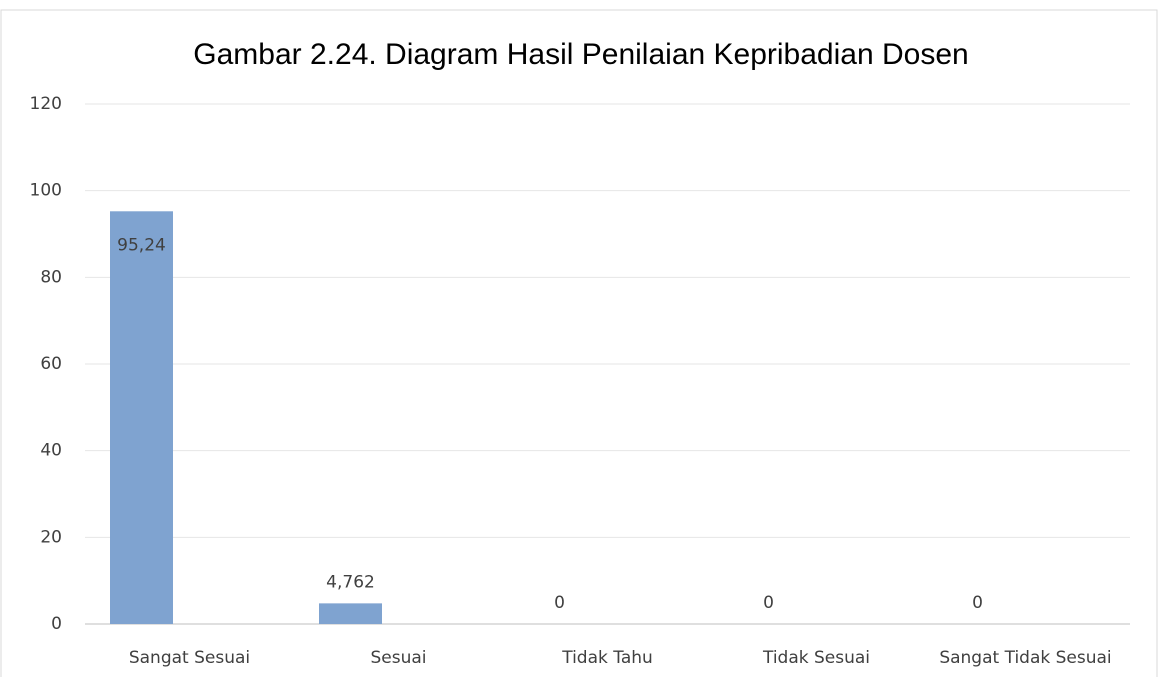  Describe the element at coordinates (398, 658) in the screenshot. I see `x-tick-label: Sesuai` at that location.